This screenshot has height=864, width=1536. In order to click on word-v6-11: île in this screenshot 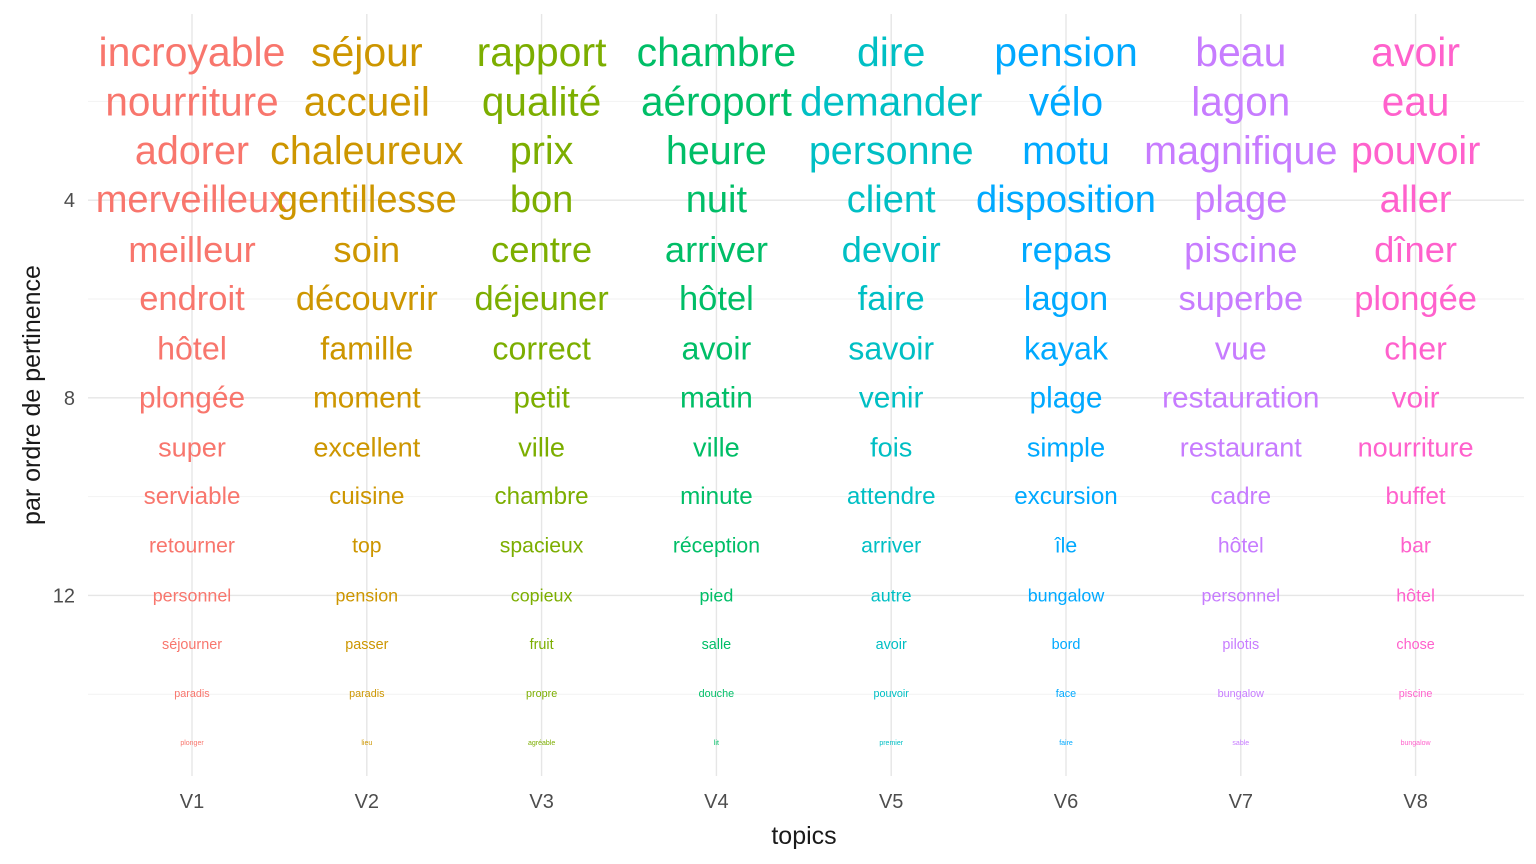, I will do `click(1065, 546)`.